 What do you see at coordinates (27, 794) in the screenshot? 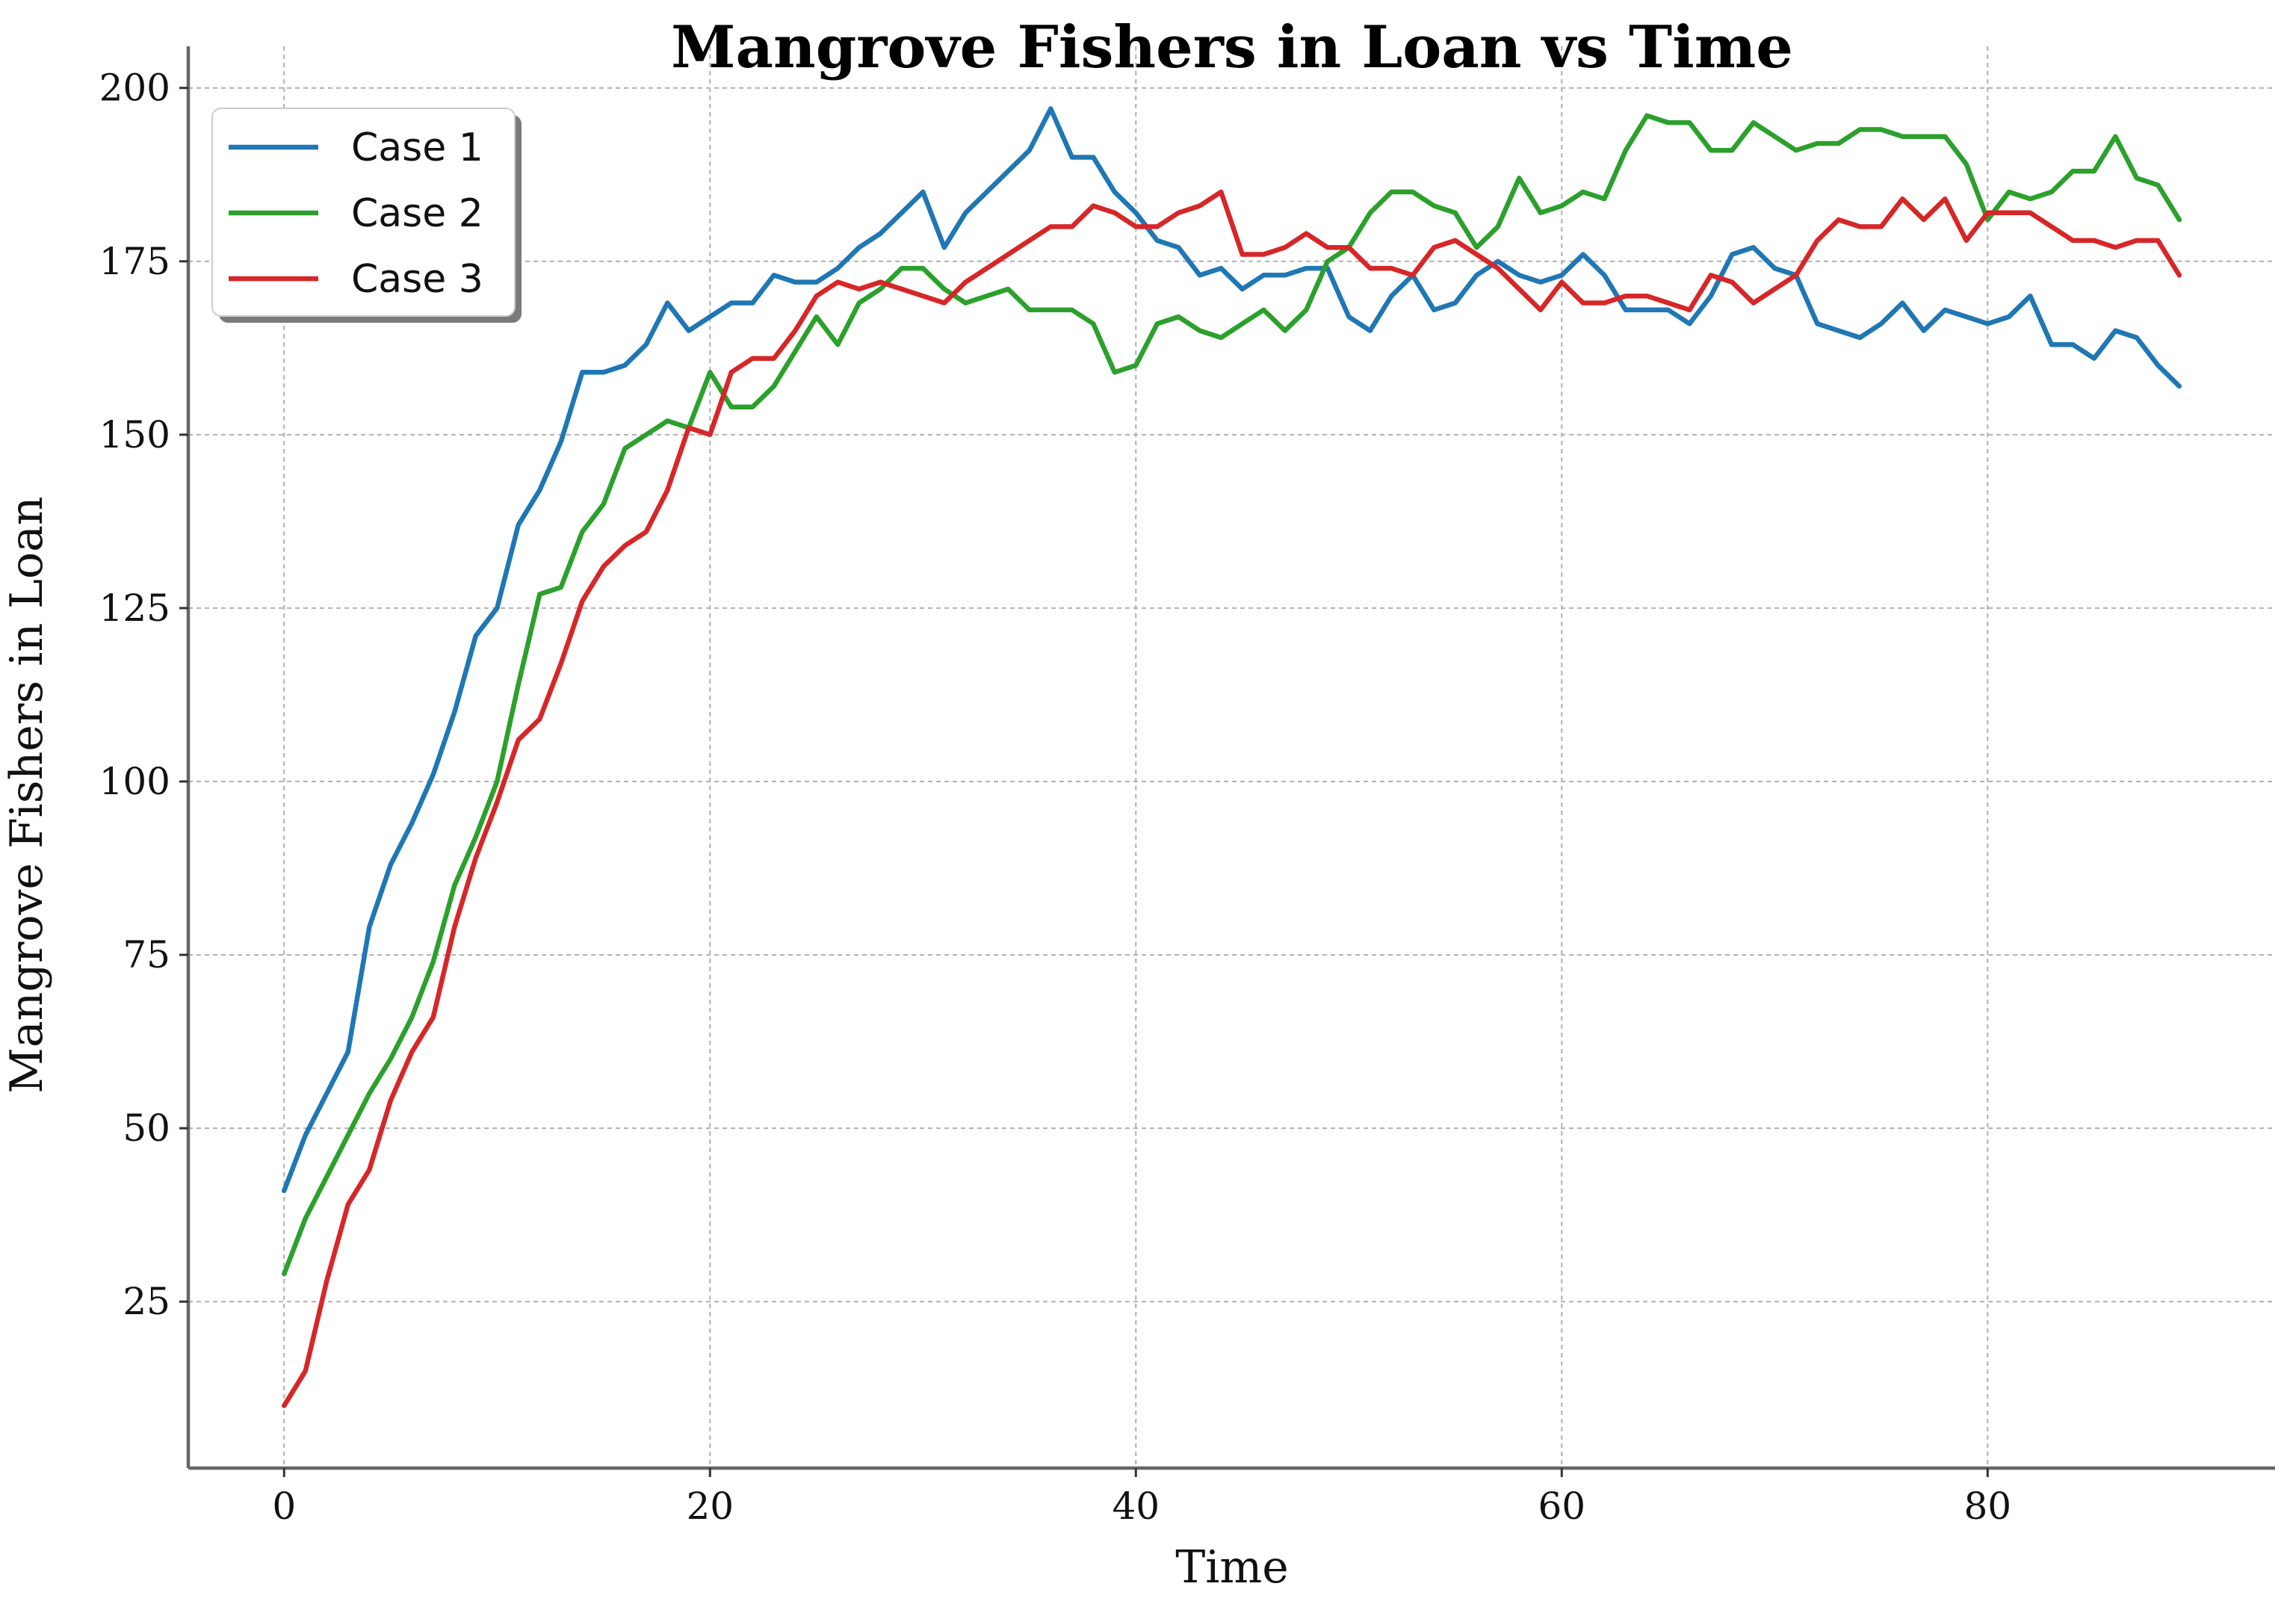
I see `y-axis-label: Mangrove Fishers in Loan` at bounding box center [27, 794].